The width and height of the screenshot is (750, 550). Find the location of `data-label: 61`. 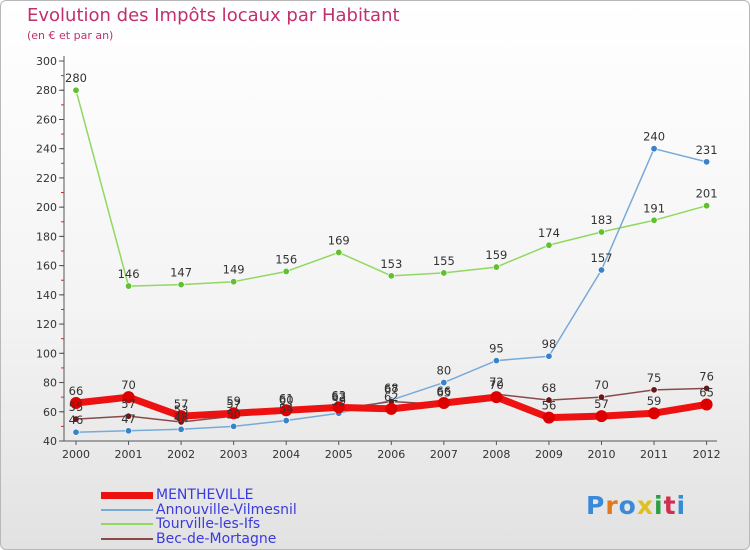

data-label: 61 is located at coordinates (286, 398).